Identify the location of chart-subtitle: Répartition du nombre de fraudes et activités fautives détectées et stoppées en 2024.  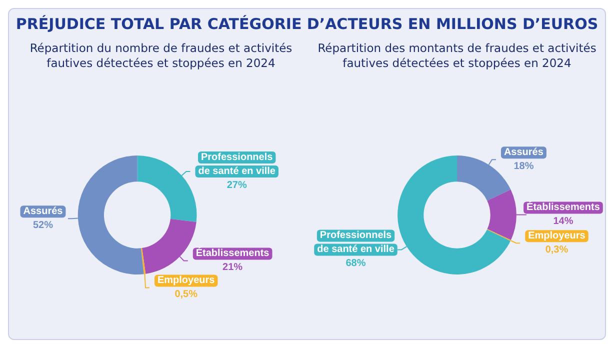
(161, 56).